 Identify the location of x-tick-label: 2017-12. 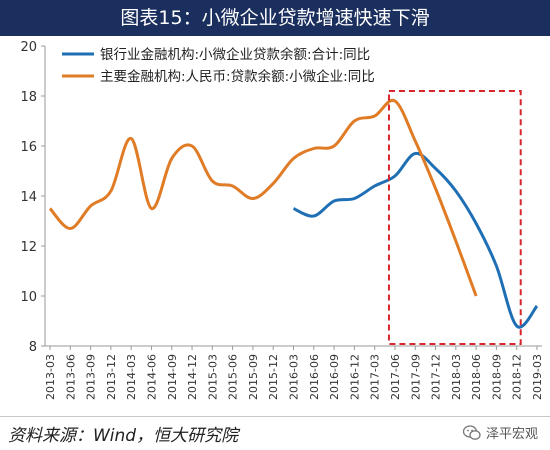
(436, 377).